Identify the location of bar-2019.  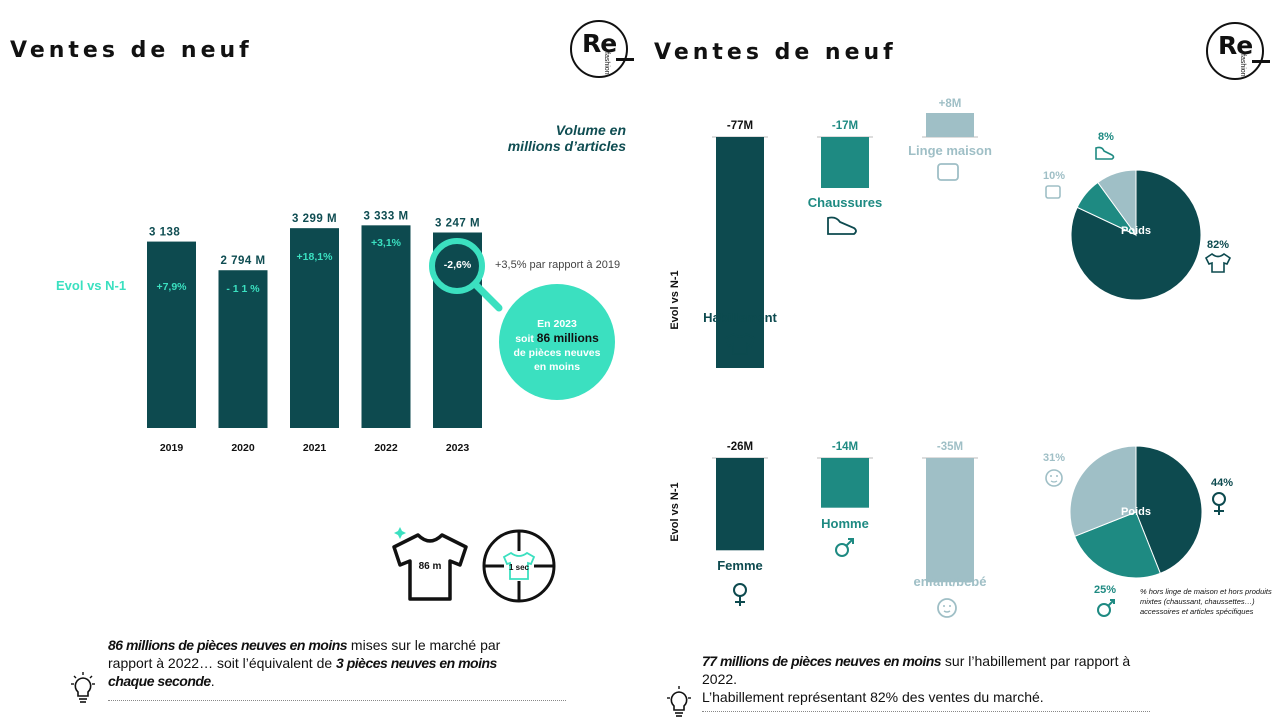
(171, 334).